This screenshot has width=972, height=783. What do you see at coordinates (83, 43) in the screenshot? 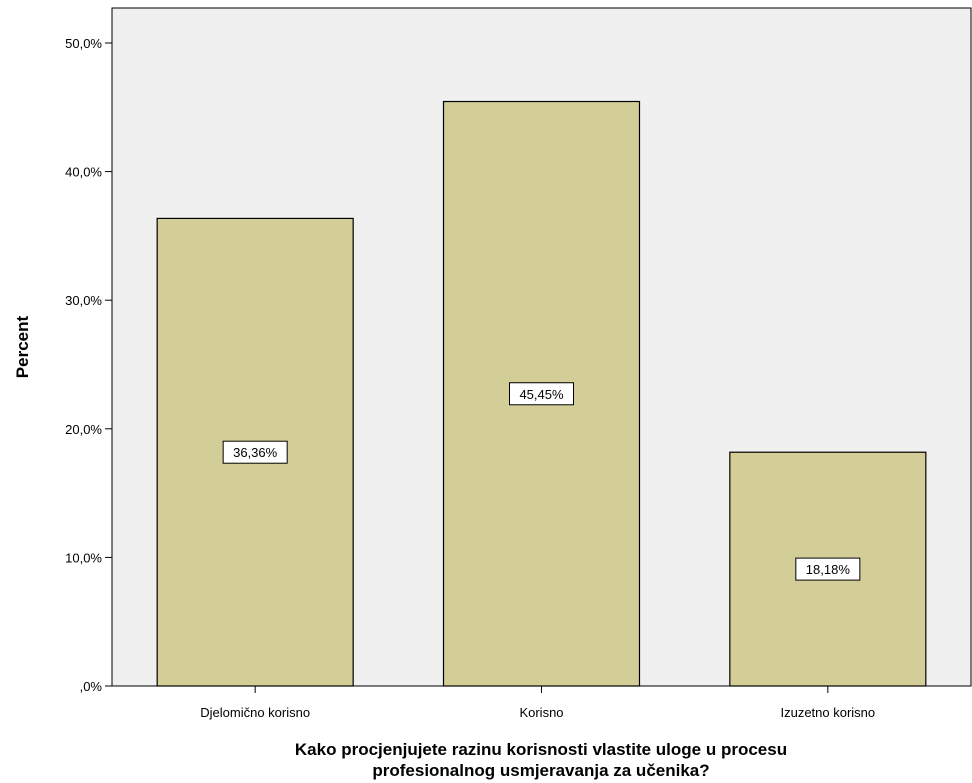
I see `y-tick-label: 50,0%` at bounding box center [83, 43].